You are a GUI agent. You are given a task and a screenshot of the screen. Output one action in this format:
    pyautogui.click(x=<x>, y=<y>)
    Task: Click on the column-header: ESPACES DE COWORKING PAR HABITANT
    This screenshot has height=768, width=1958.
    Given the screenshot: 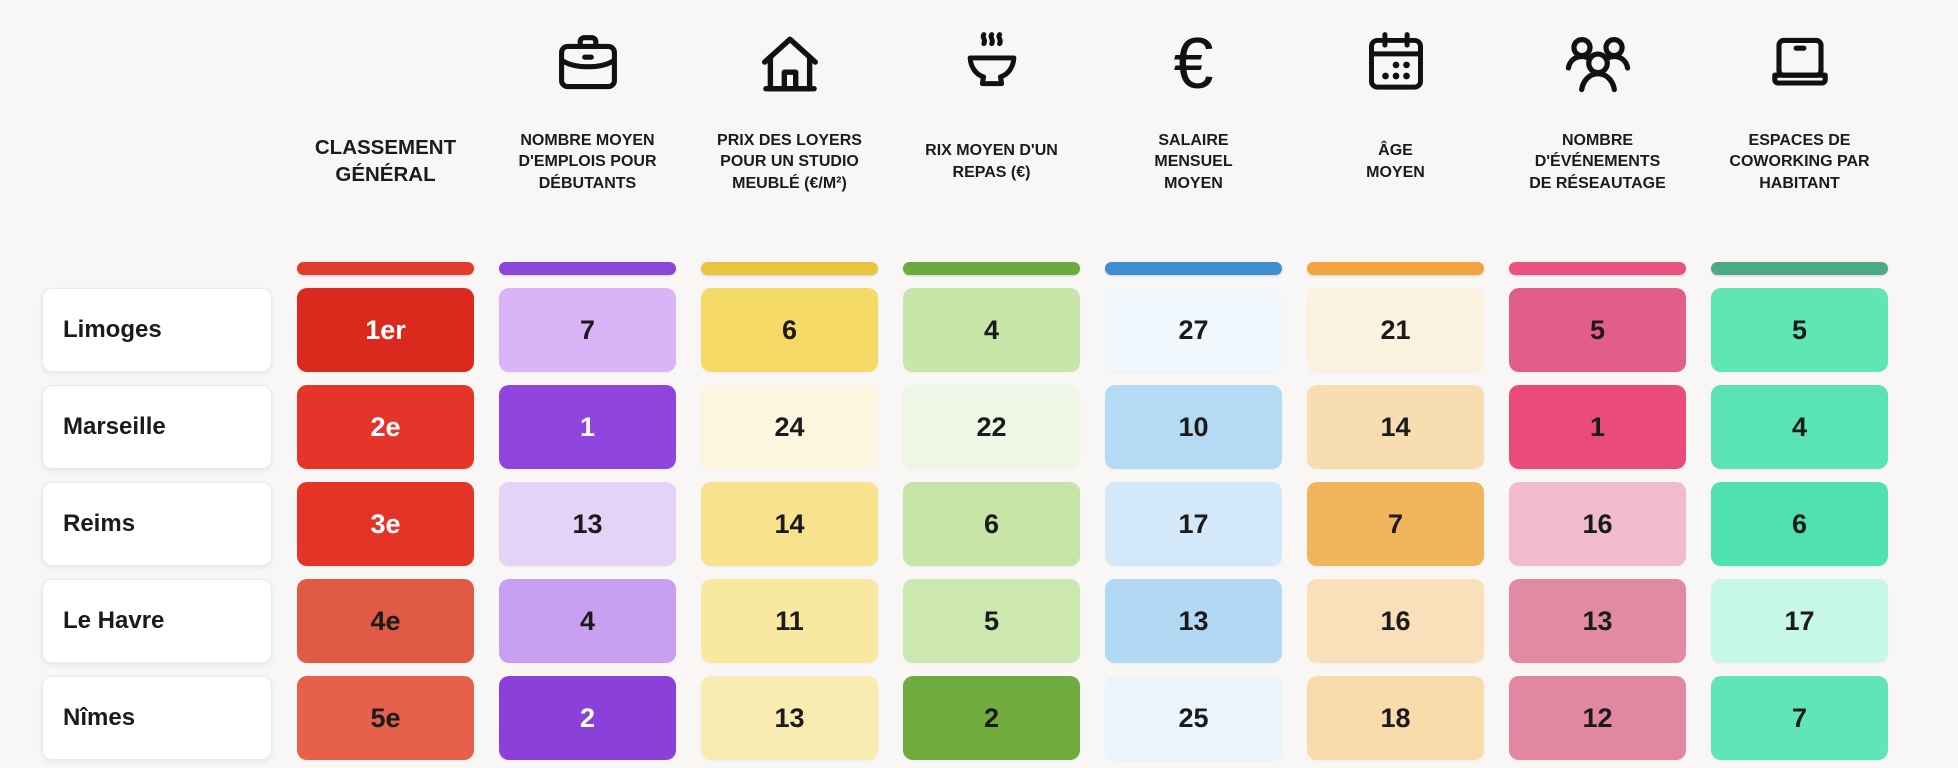 What is the action you would take?
    pyautogui.click(x=1799, y=150)
    